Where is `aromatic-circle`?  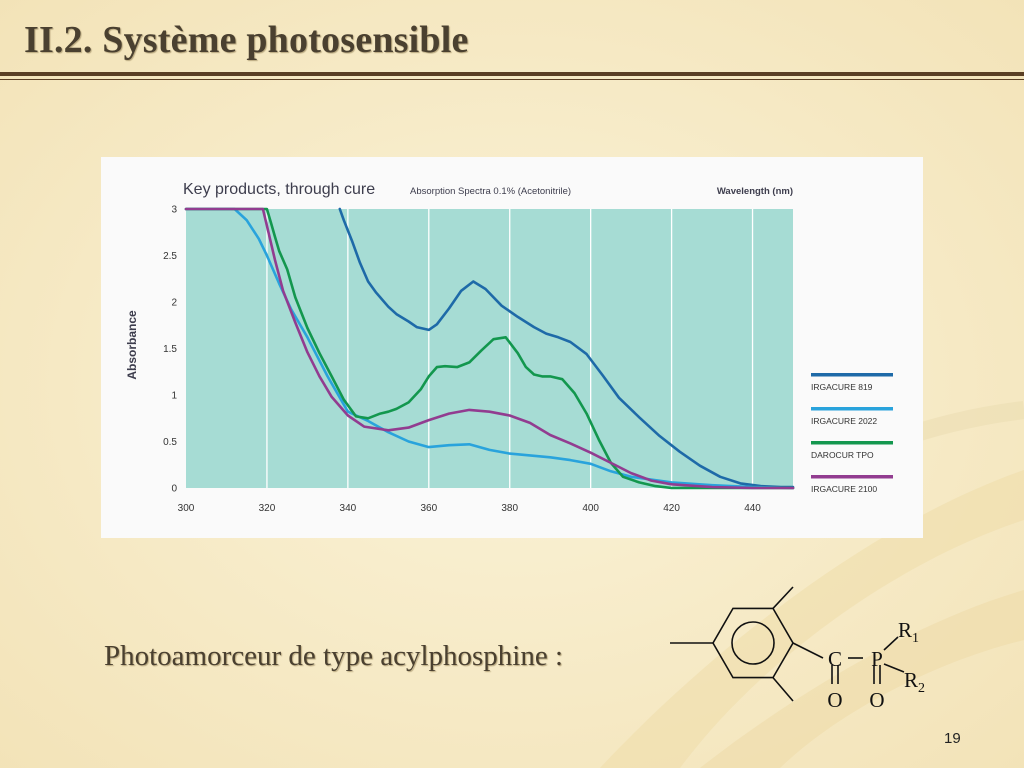 aromatic-circle is located at coordinates (753, 643).